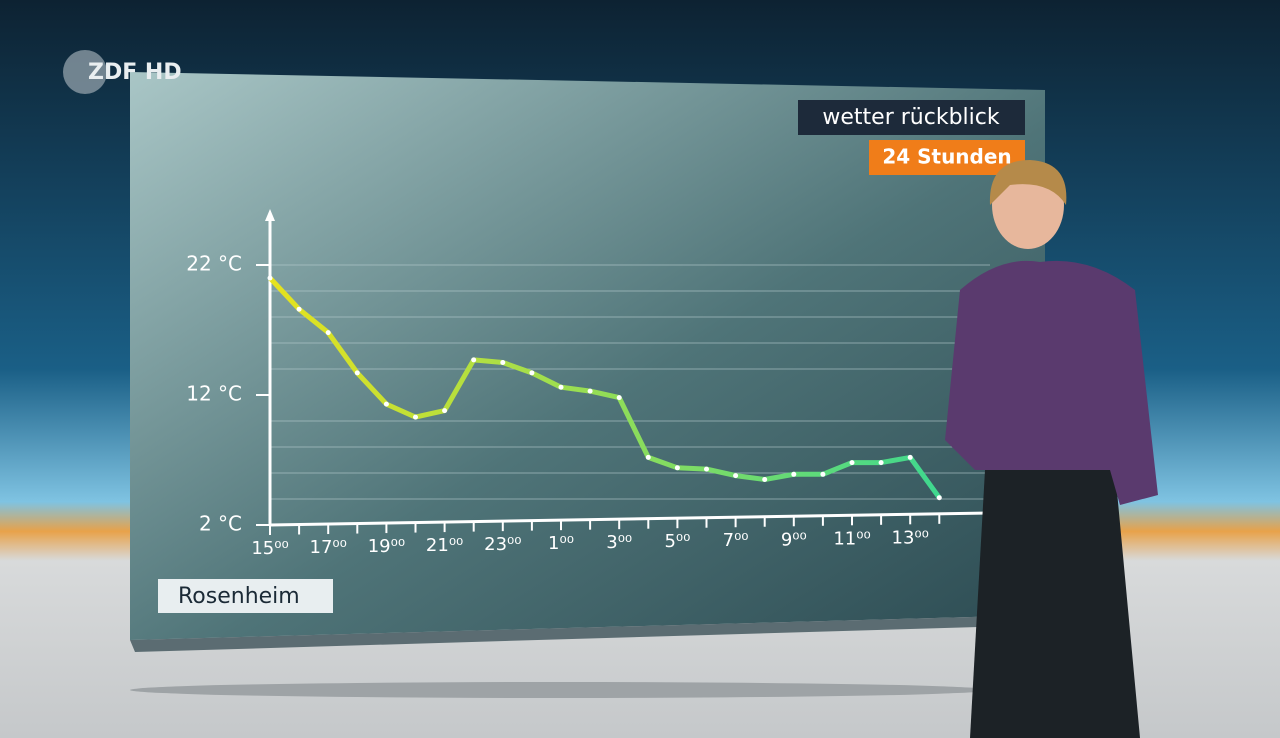  What do you see at coordinates (239, 596) in the screenshot?
I see `chart-title: Rosenheim` at bounding box center [239, 596].